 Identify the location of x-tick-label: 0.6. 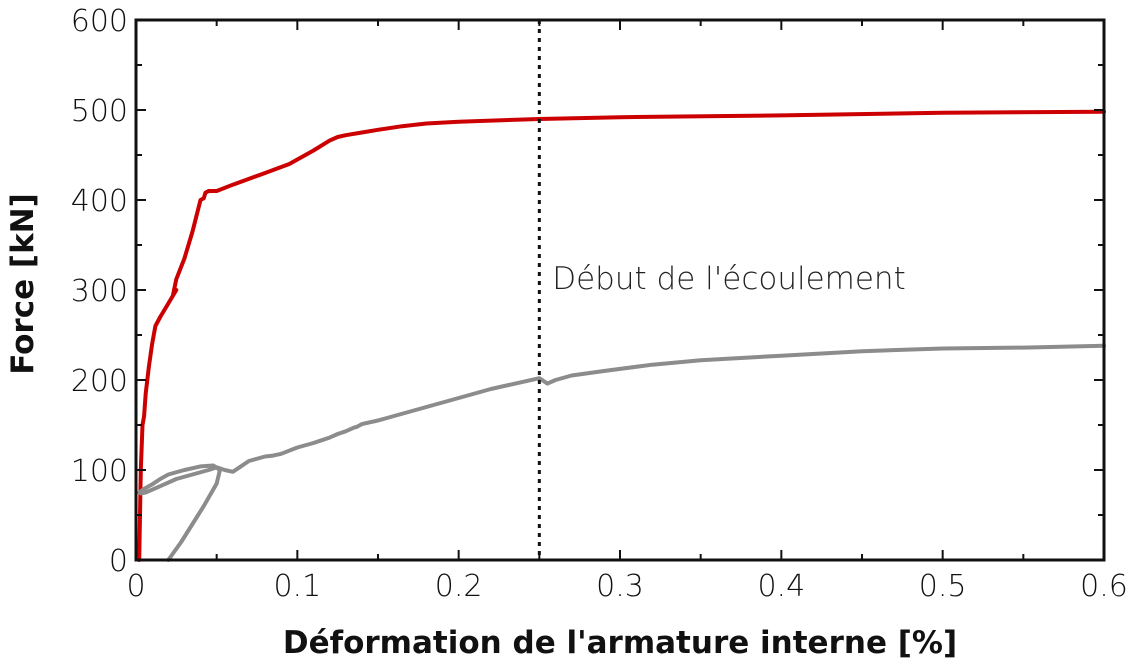
(1104, 586).